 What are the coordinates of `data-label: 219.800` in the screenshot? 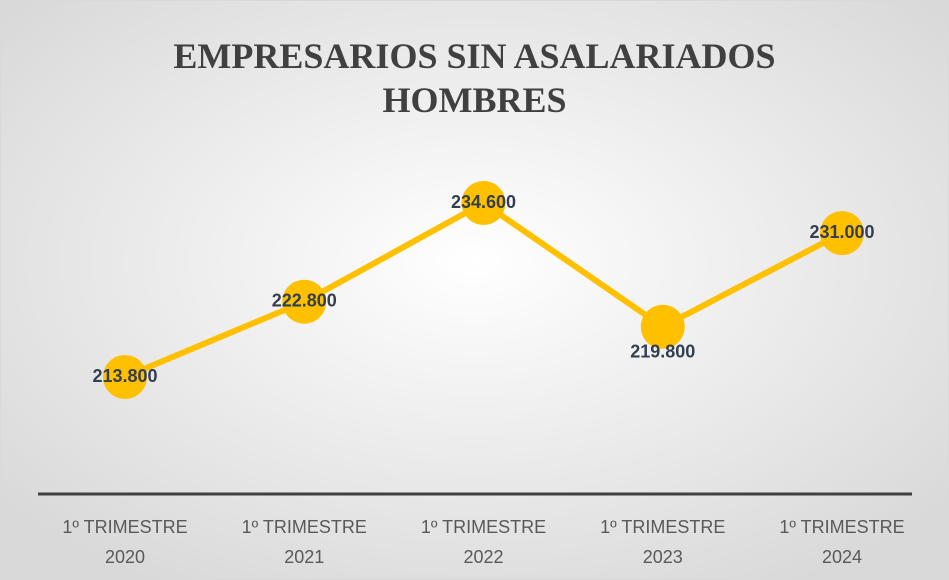 It's located at (662, 352).